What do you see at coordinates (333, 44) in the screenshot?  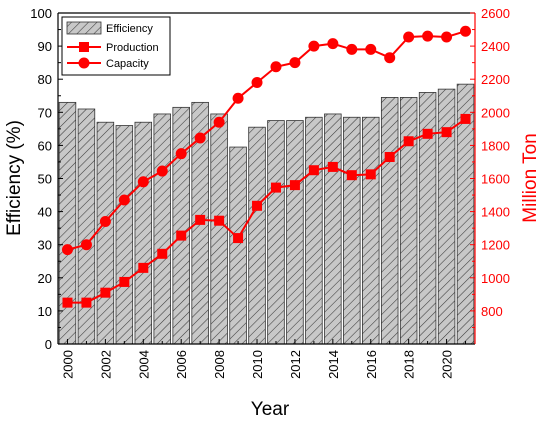 I see `capacity-point-2014` at bounding box center [333, 44].